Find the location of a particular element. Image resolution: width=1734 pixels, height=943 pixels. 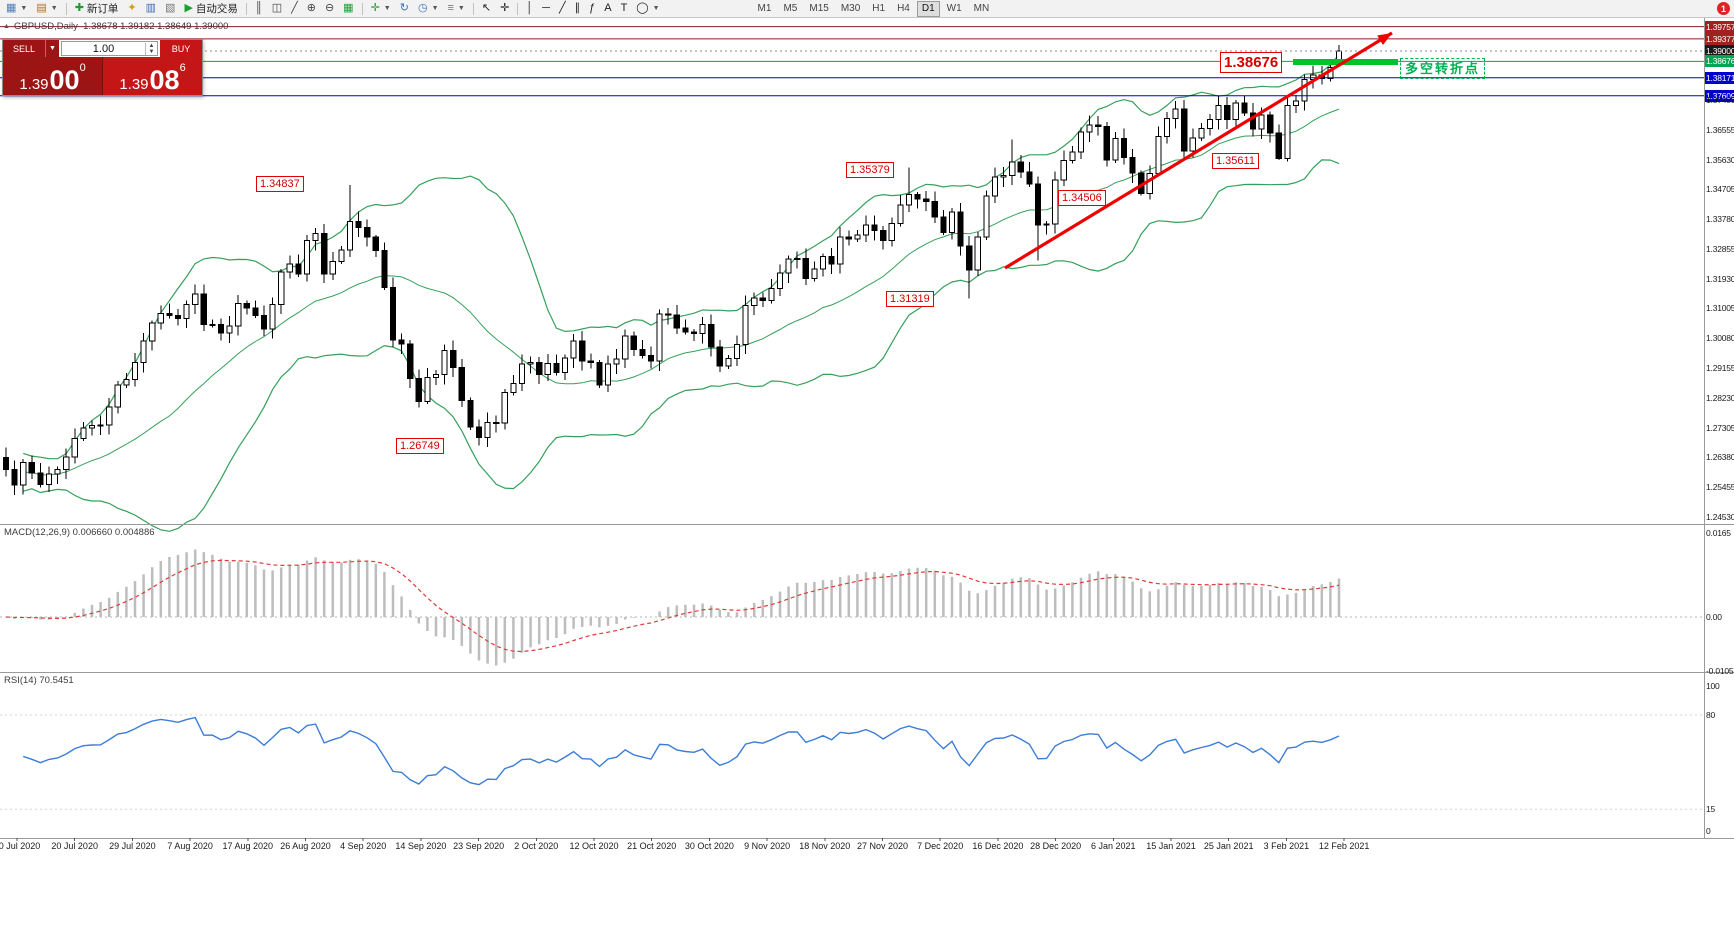

bar-chart-icon: ║ is located at coordinates (258, 8).